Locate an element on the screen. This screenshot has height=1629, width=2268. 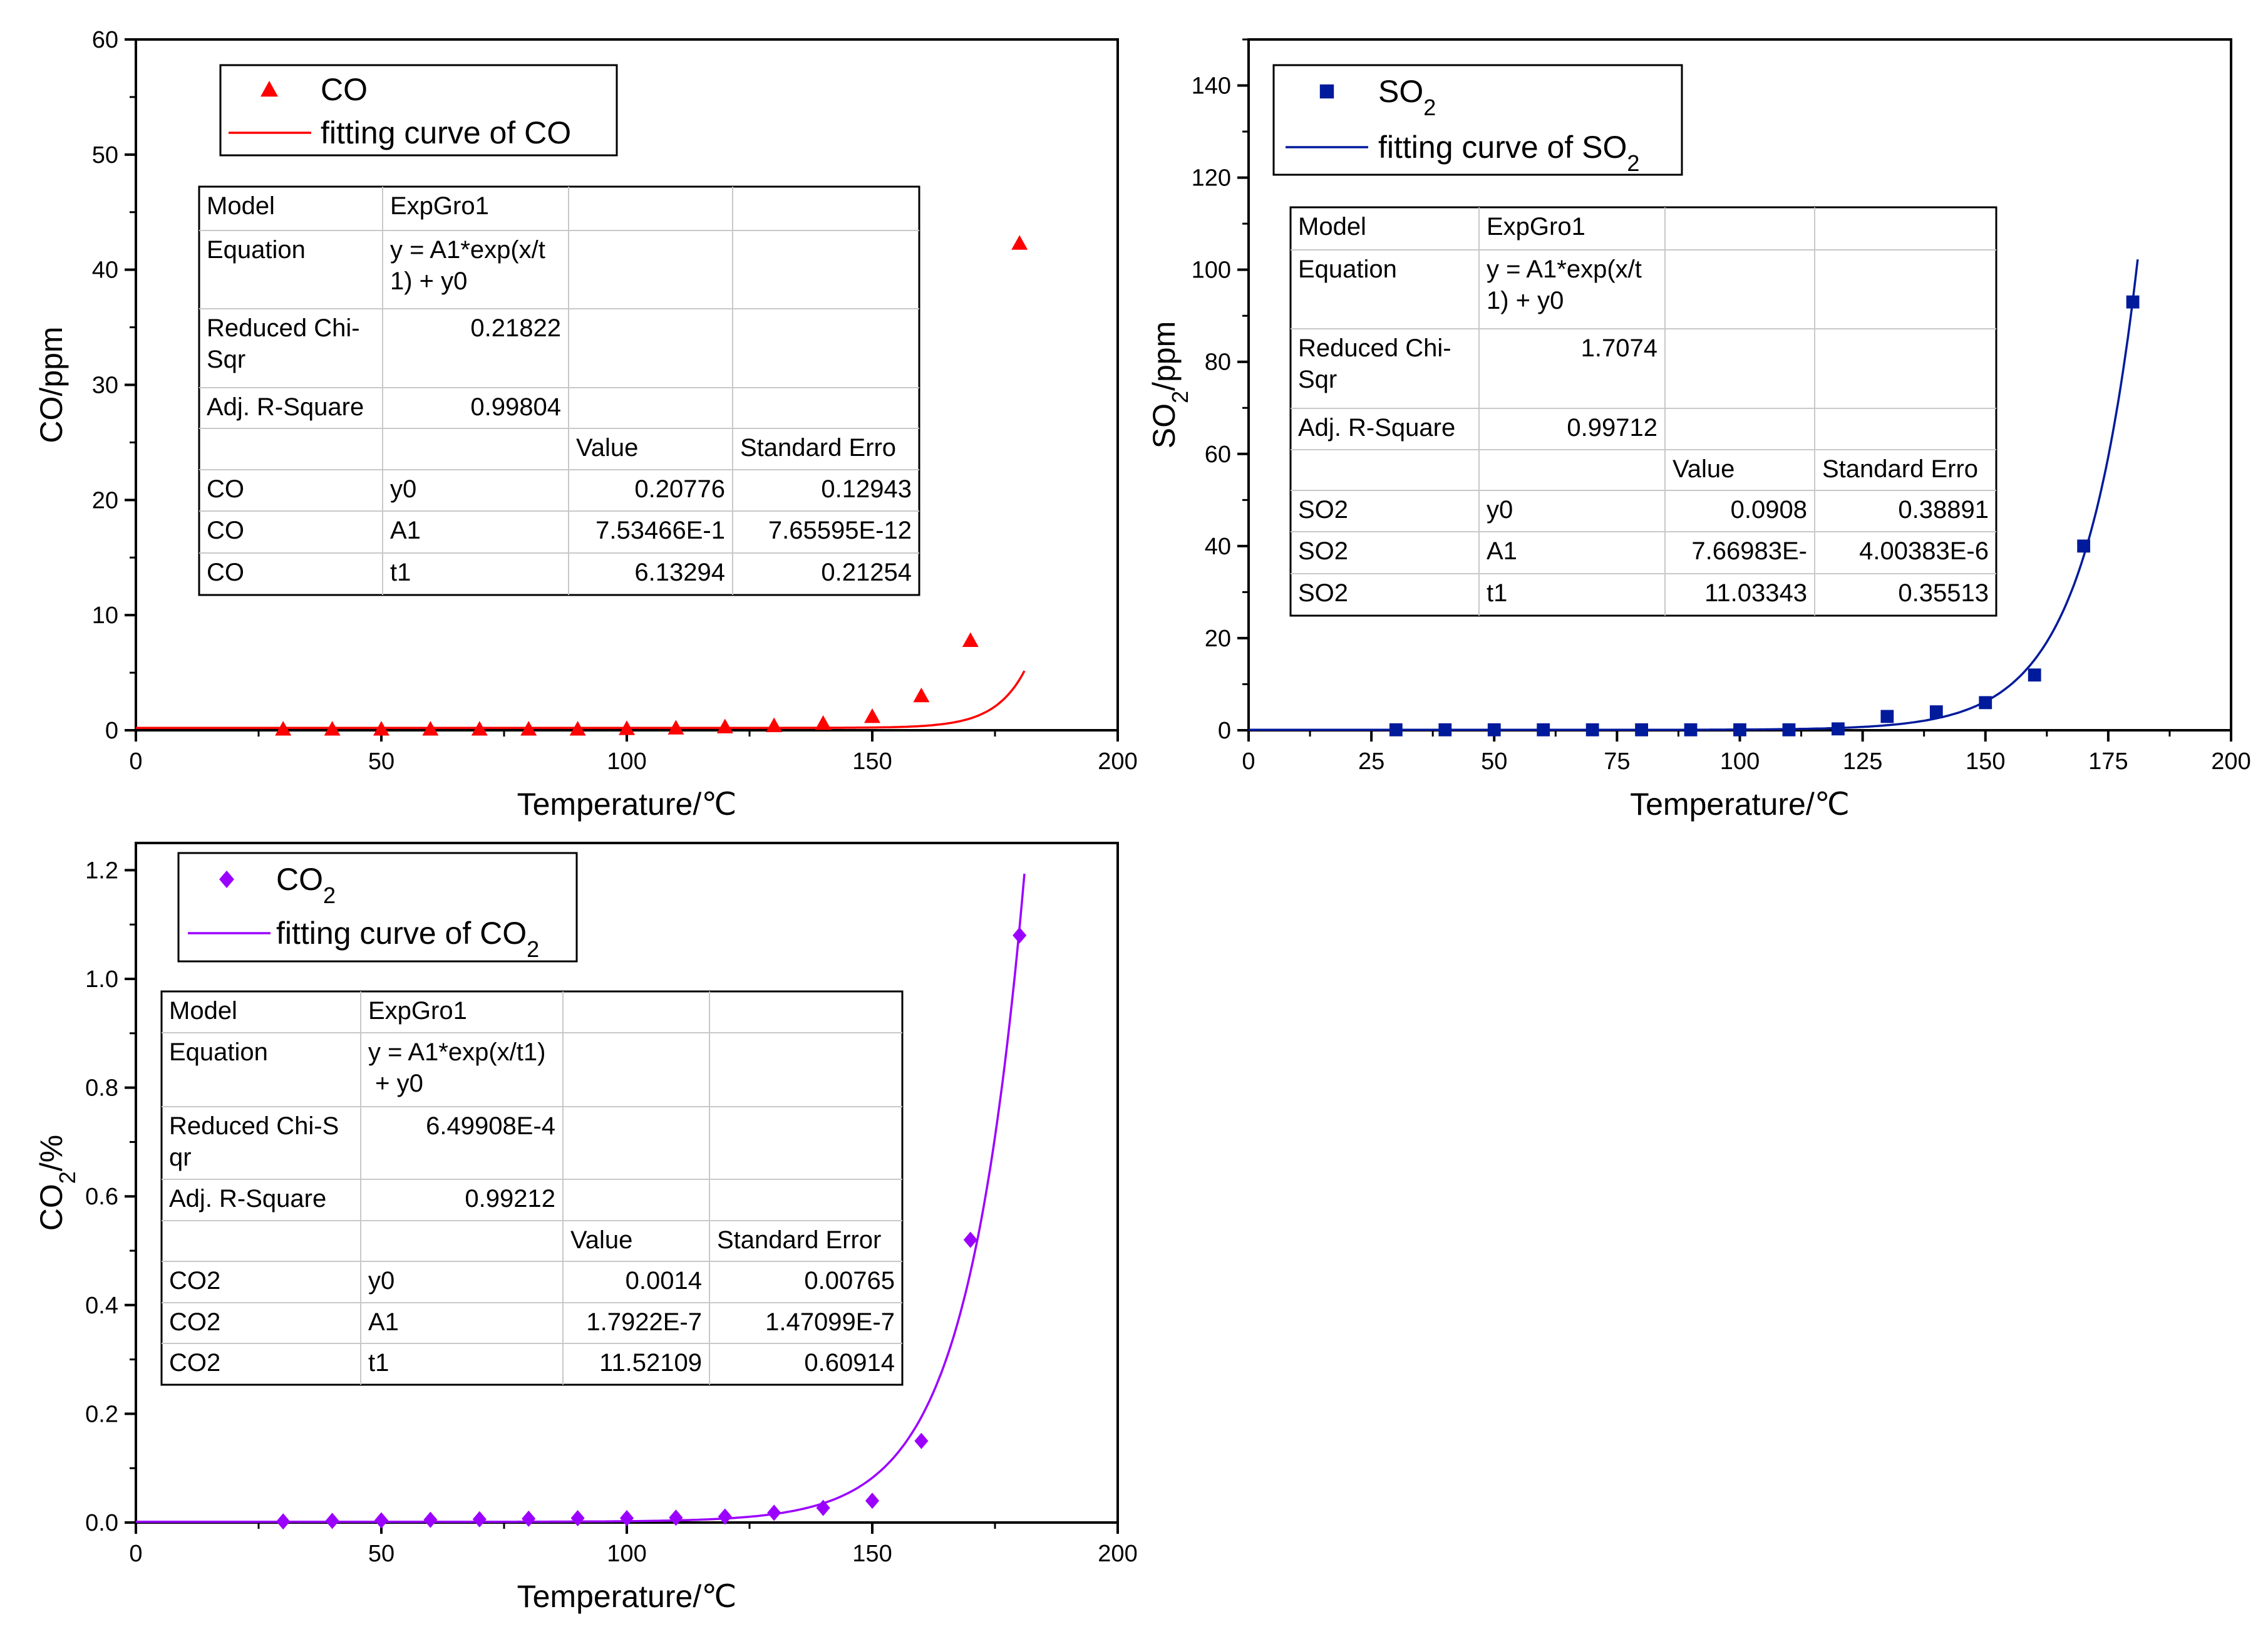
legend-box is located at coordinates (378, 908).